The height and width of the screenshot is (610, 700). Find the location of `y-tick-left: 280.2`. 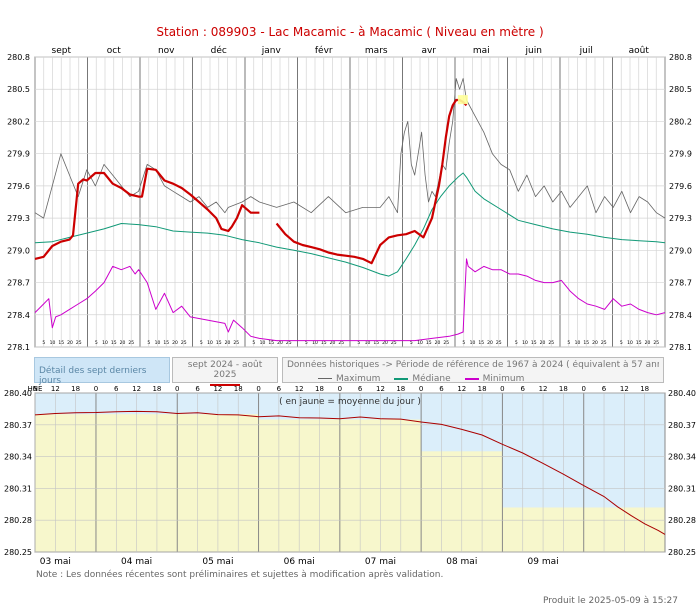

y-tick-left: 280.2 is located at coordinates (18, 121).